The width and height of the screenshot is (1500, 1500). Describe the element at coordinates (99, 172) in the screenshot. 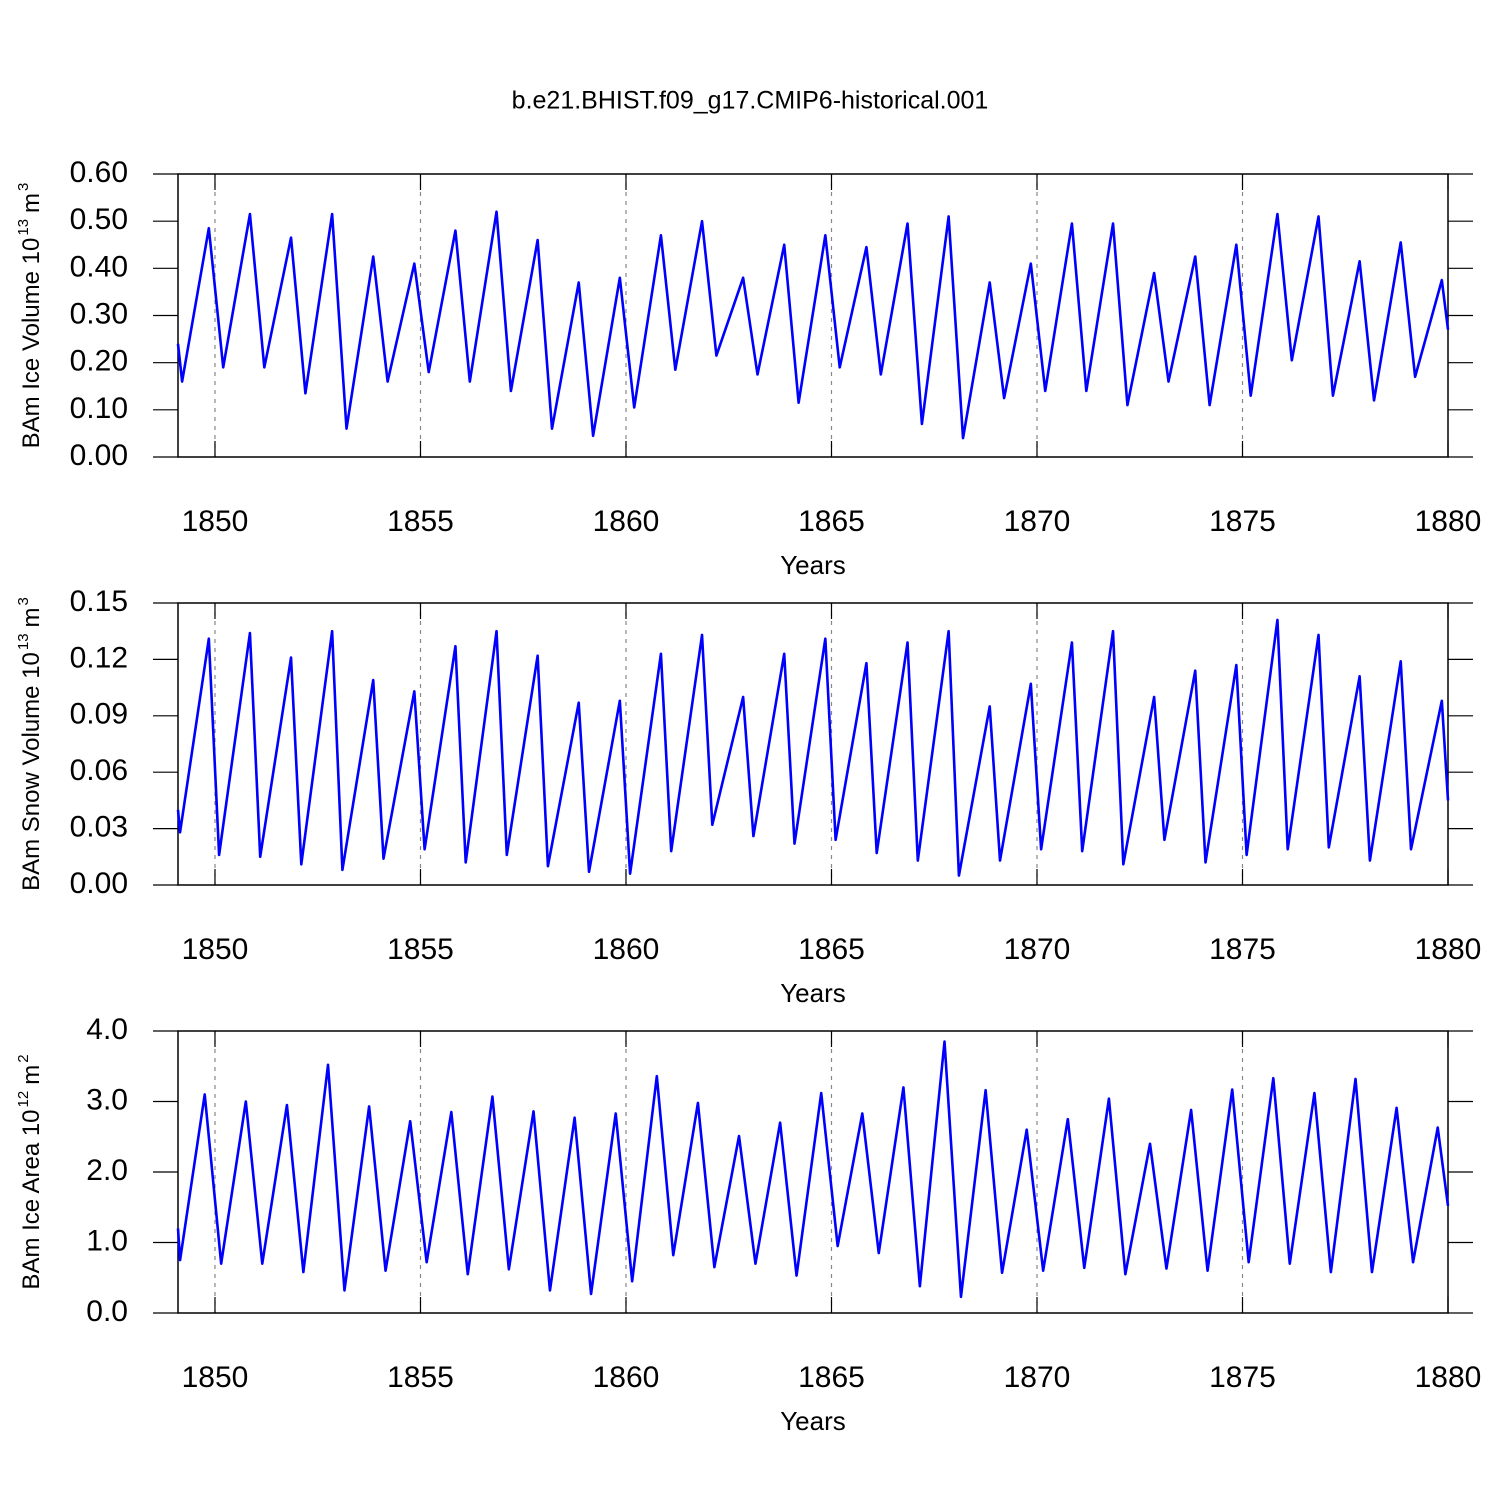

I see `y-tick-label: 0.60` at that location.